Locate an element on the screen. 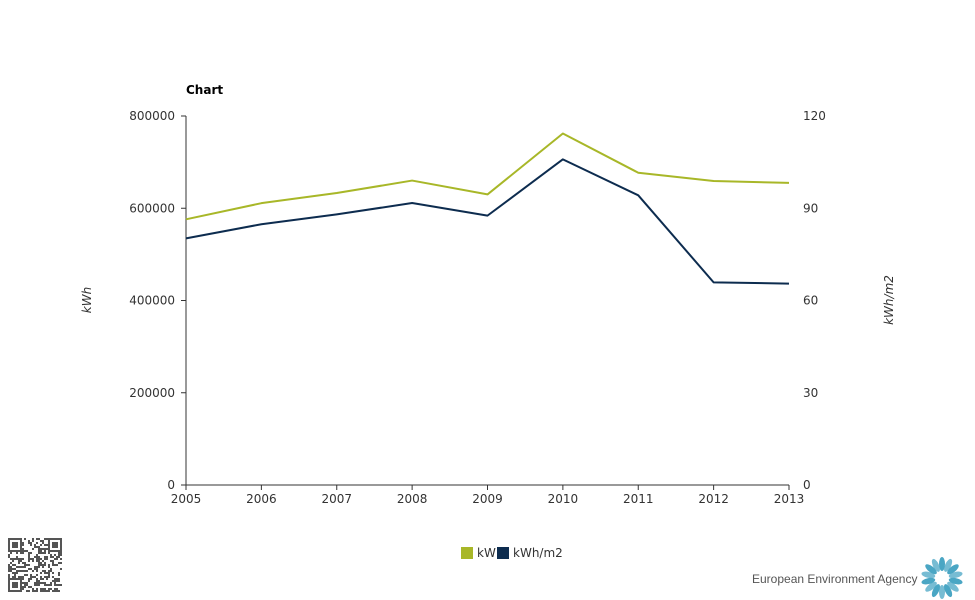  y-left-tick-label: 600000 is located at coordinates (152, 208).